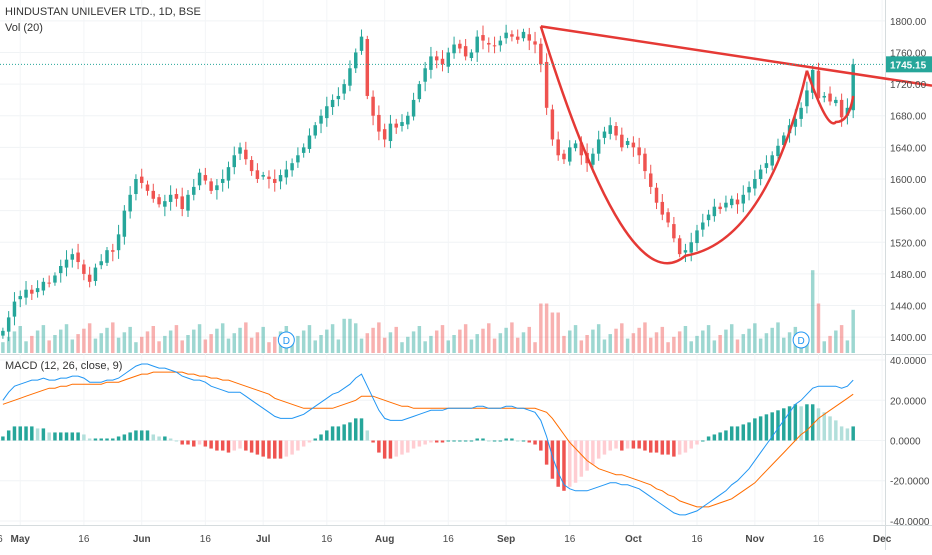 This screenshot has height=555, width=932. Describe the element at coordinates (801, 341) in the screenshot. I see `dividend-marker-label: D` at that location.